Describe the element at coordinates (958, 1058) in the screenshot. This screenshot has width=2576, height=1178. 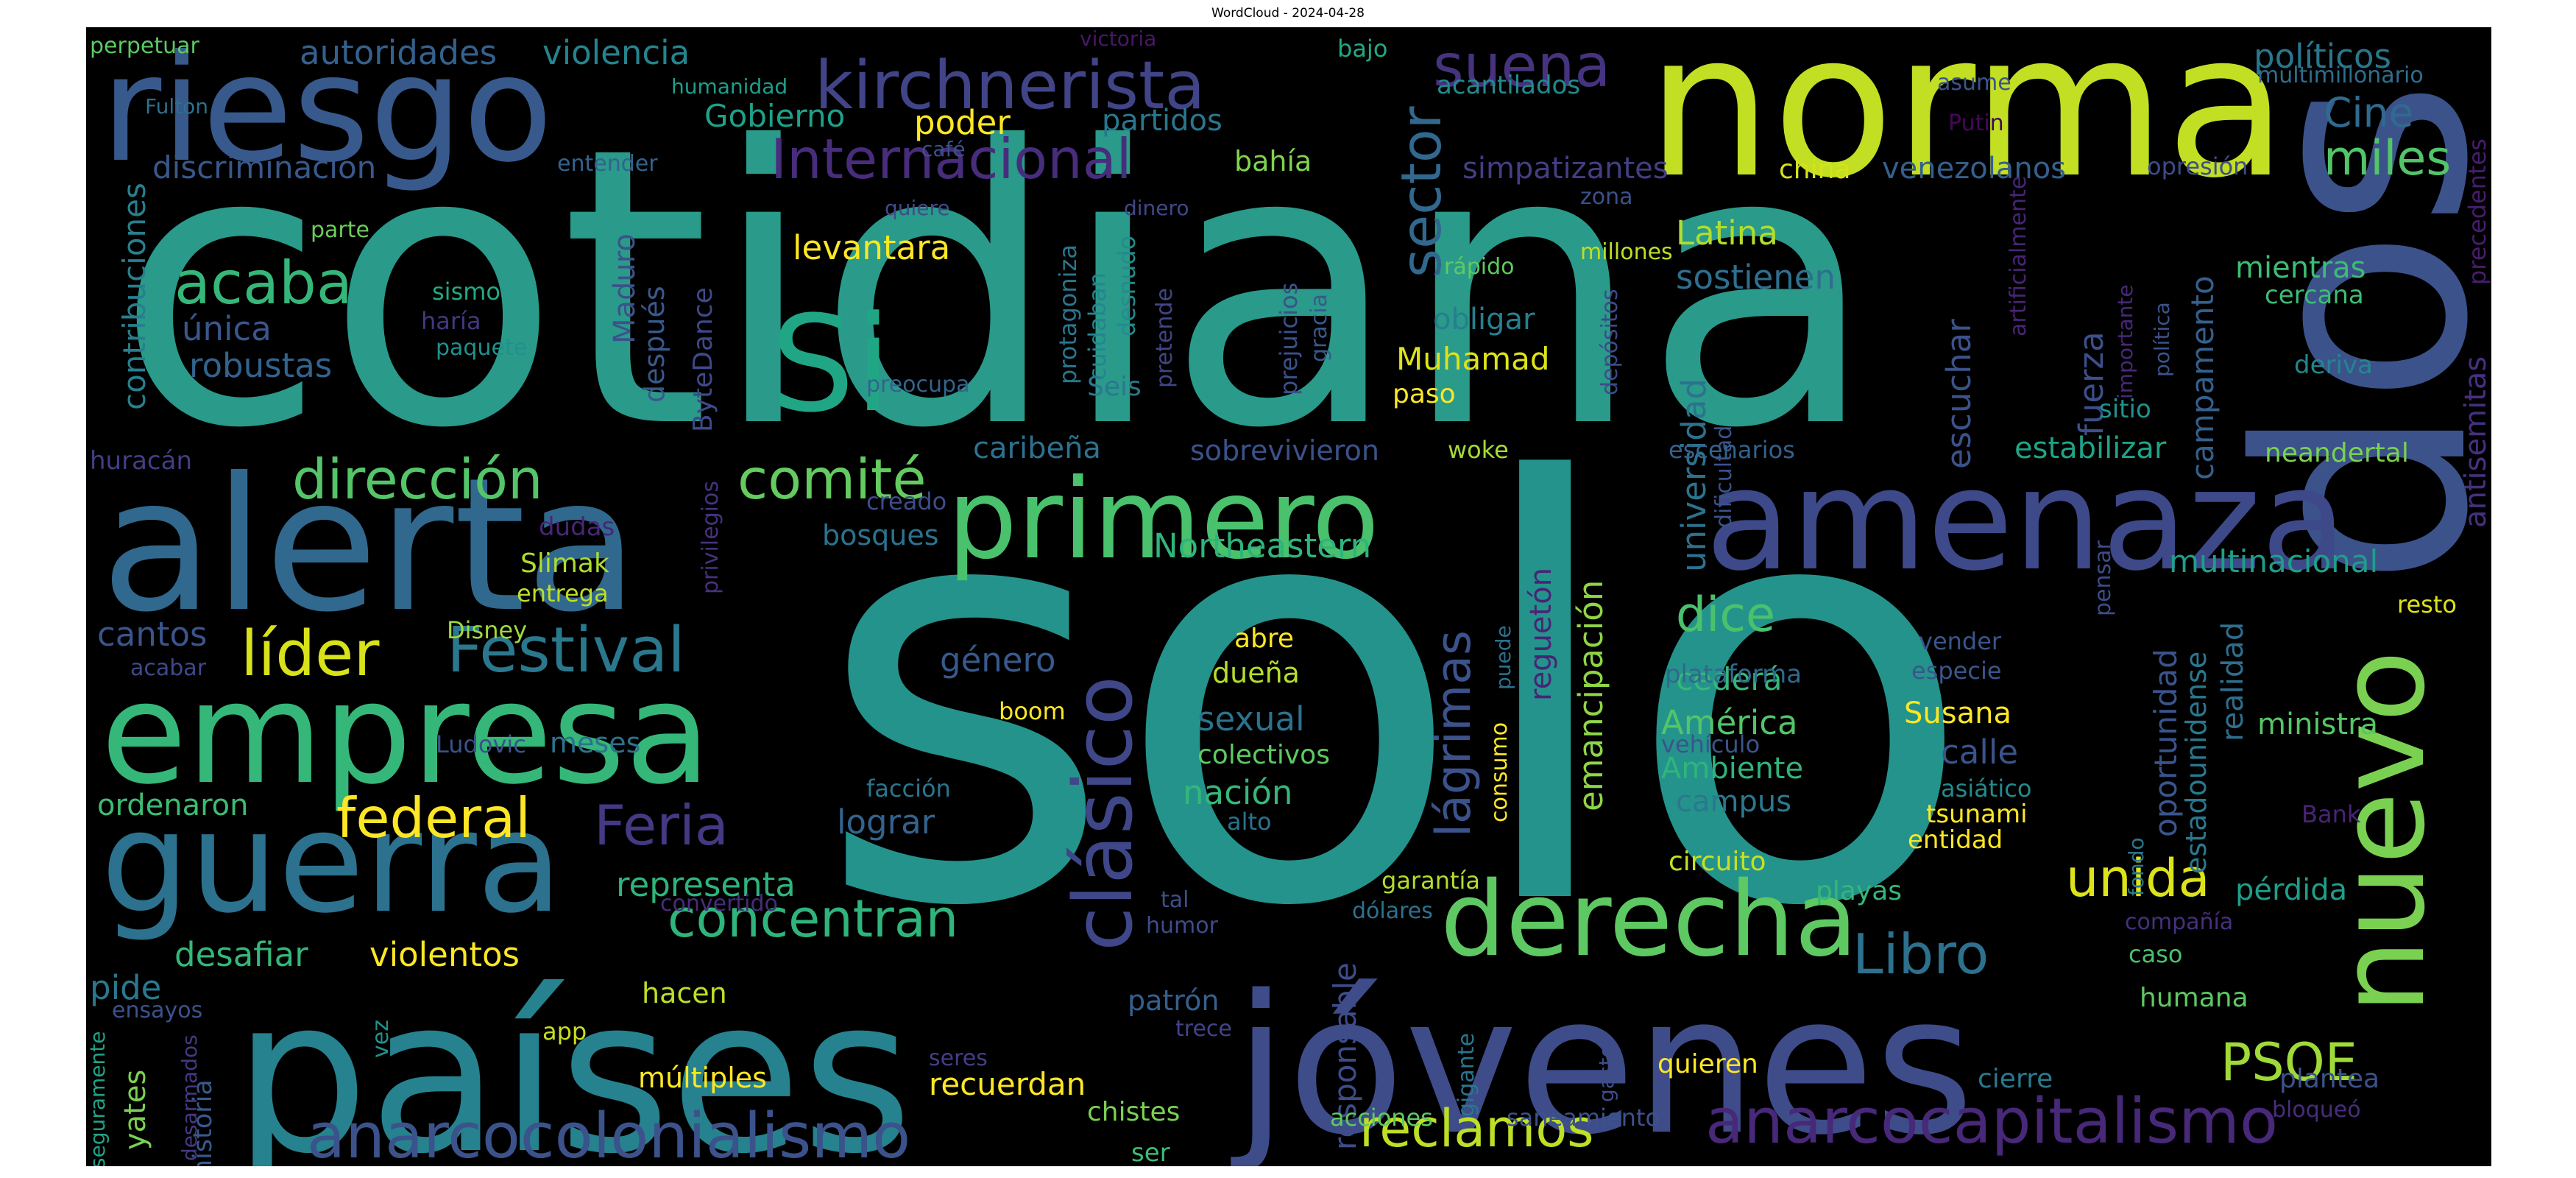
I see `word-seres: seres` at that location.